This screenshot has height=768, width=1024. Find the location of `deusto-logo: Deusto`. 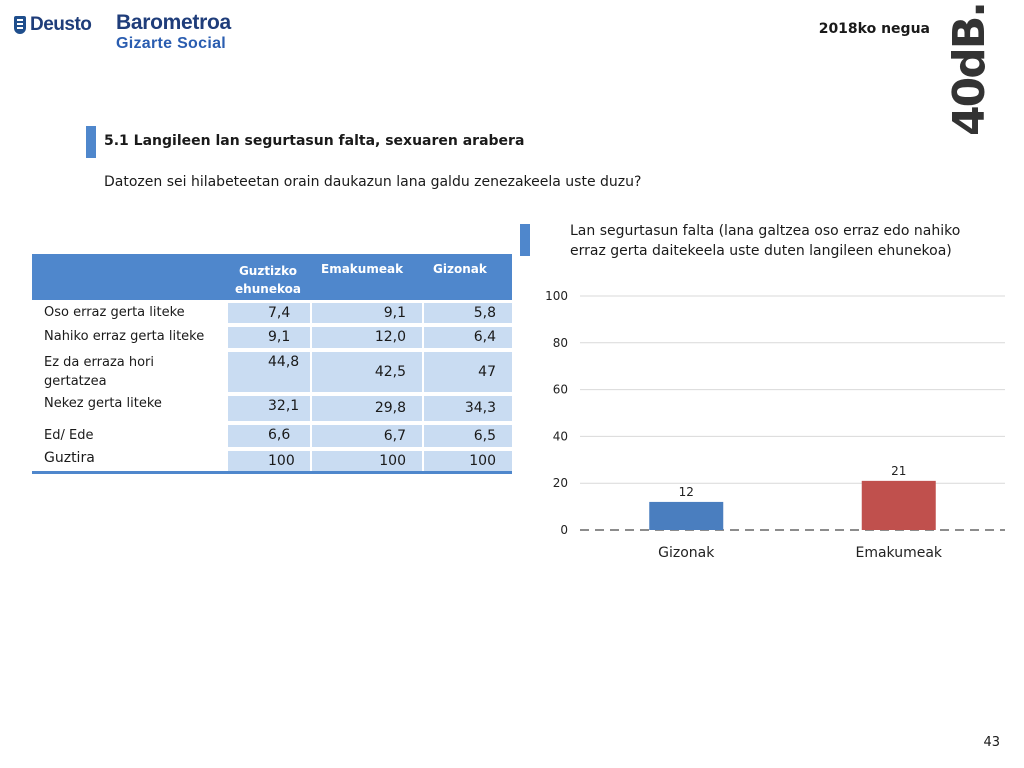

deusto-logo: Deusto is located at coordinates (53, 25).